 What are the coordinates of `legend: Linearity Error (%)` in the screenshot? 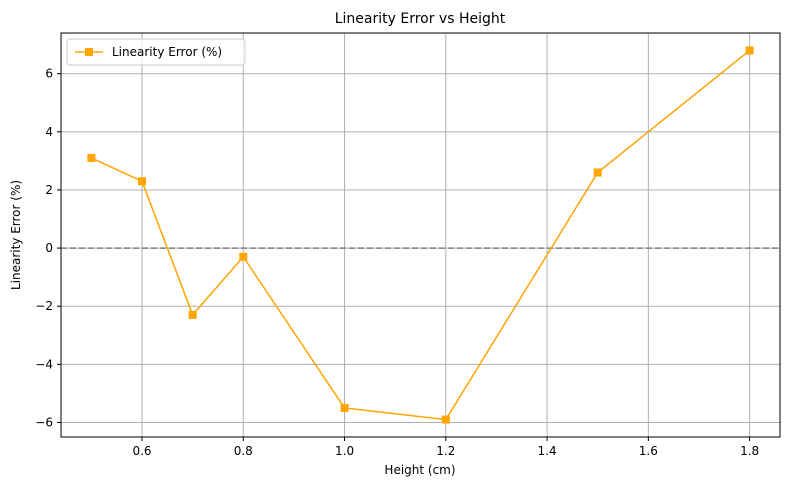 It's located at (156, 52).